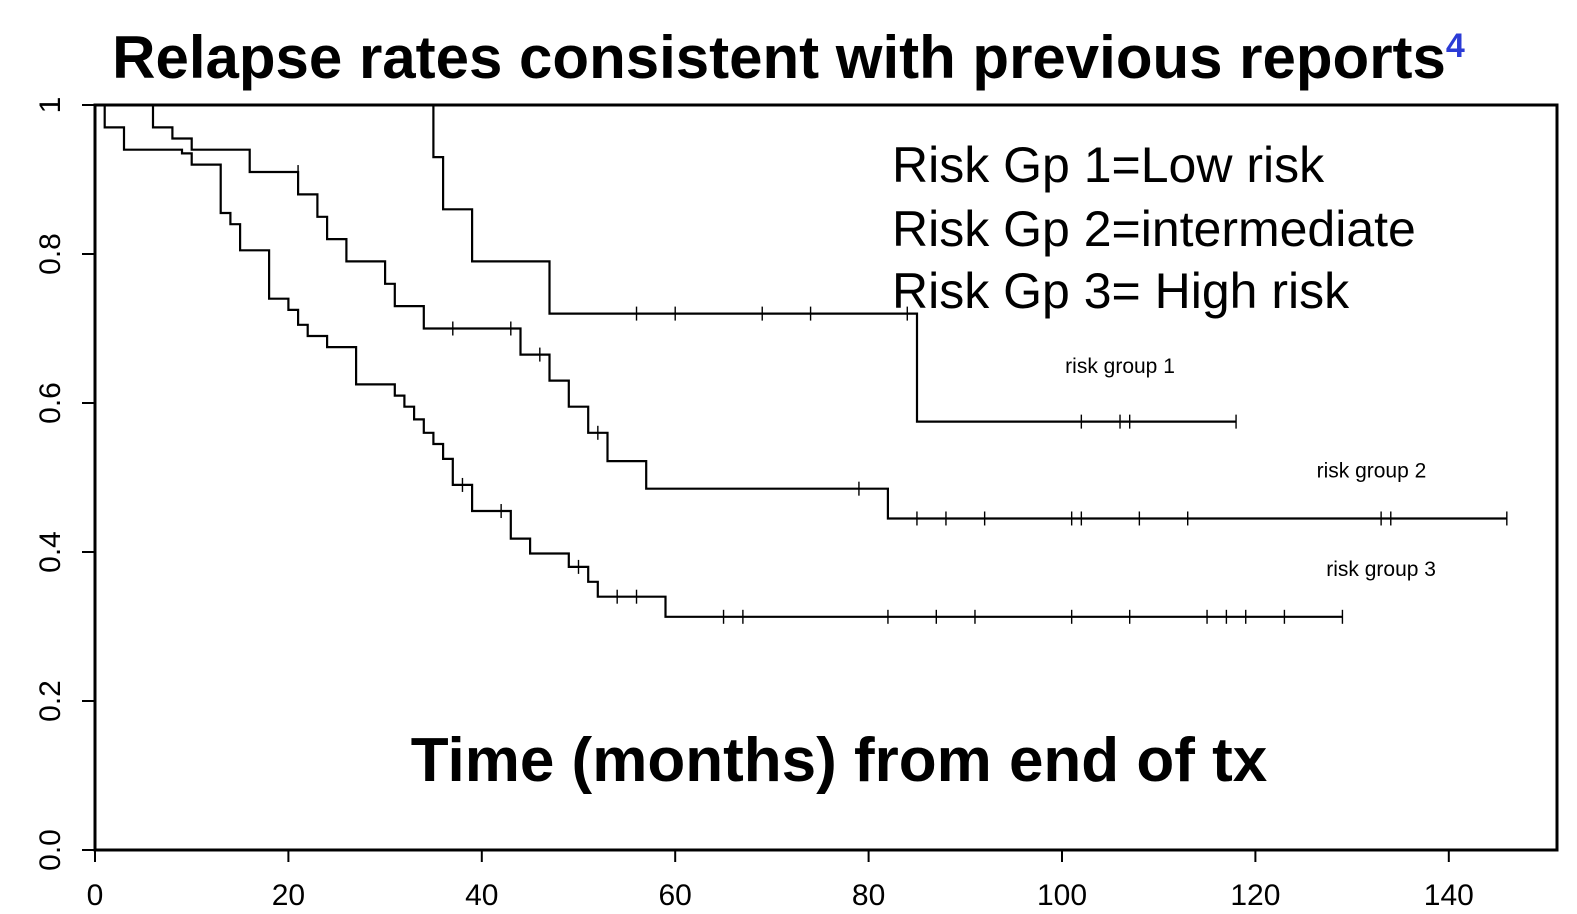 The image size is (1577, 914). I want to click on series-label-3: risk group 3, so click(1381, 569).